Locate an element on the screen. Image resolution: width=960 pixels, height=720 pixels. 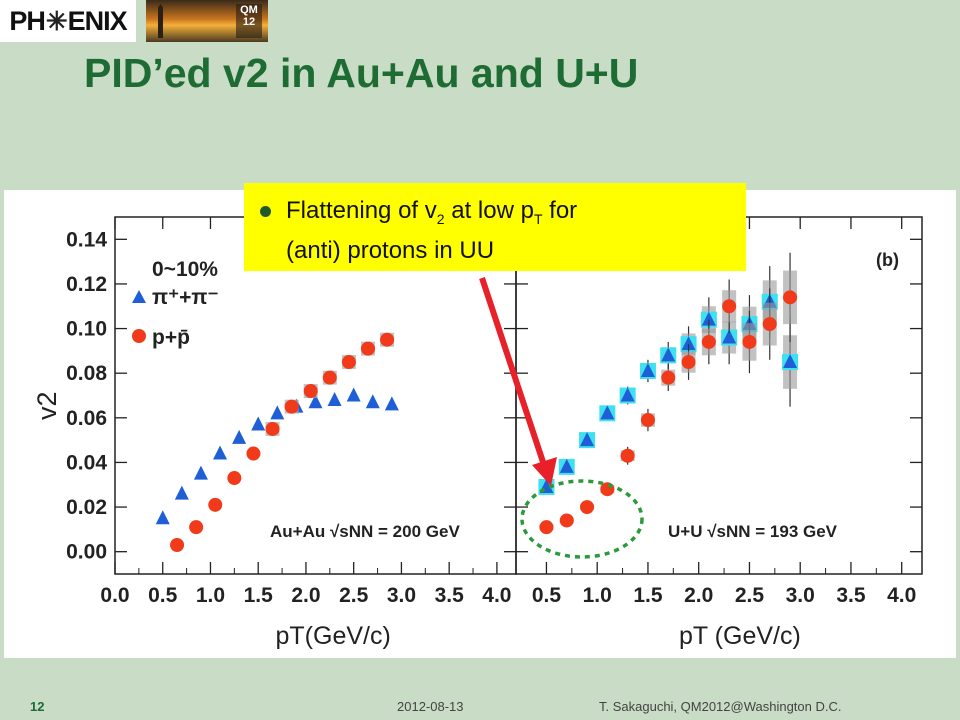
panel-label: (b) is located at coordinates (887, 260).